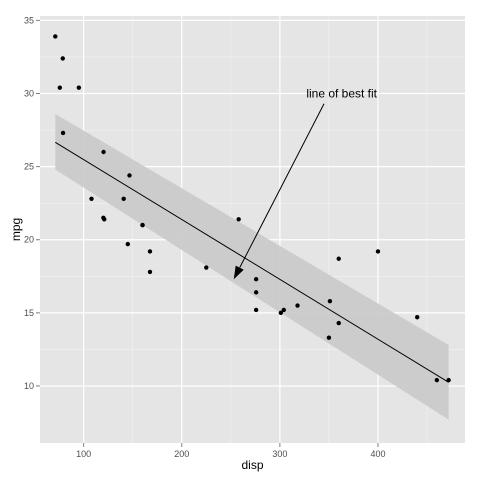 The width and height of the screenshot is (480, 480). I want to click on x-tick-label: 300, so click(279, 454).